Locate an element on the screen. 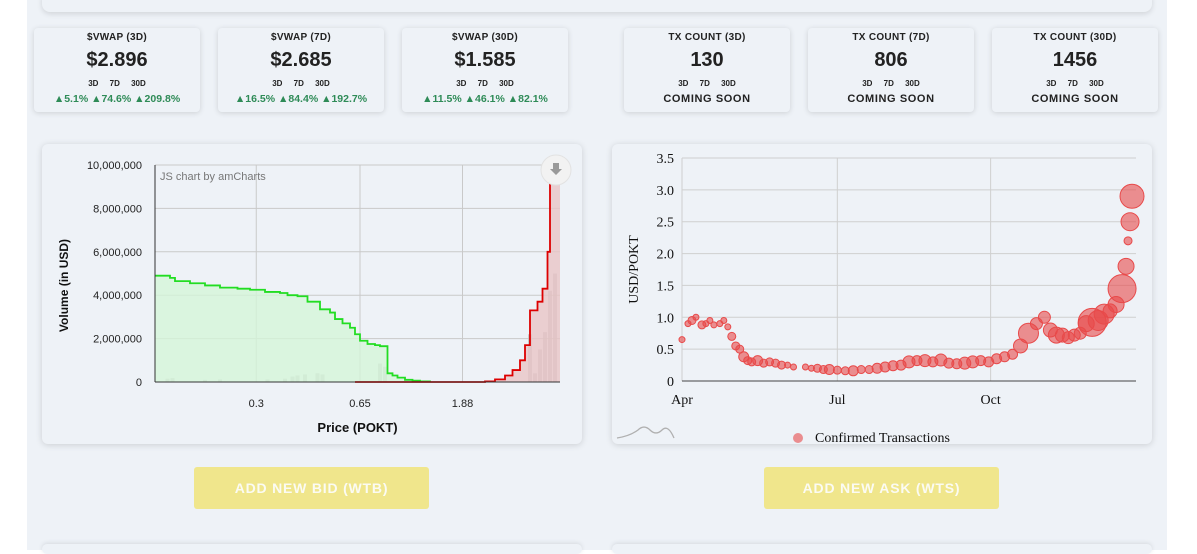  stat-title: TX COUNT (7D) is located at coordinates (891, 37).